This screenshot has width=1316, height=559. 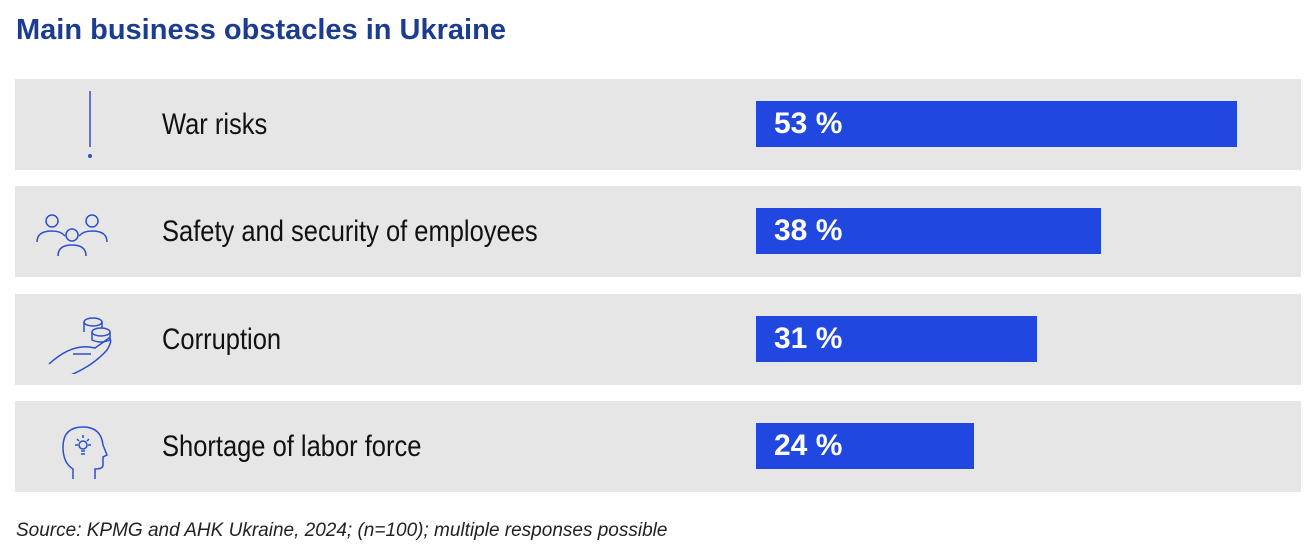 What do you see at coordinates (350, 231) in the screenshot?
I see `category-label: Safety and security of employees` at bounding box center [350, 231].